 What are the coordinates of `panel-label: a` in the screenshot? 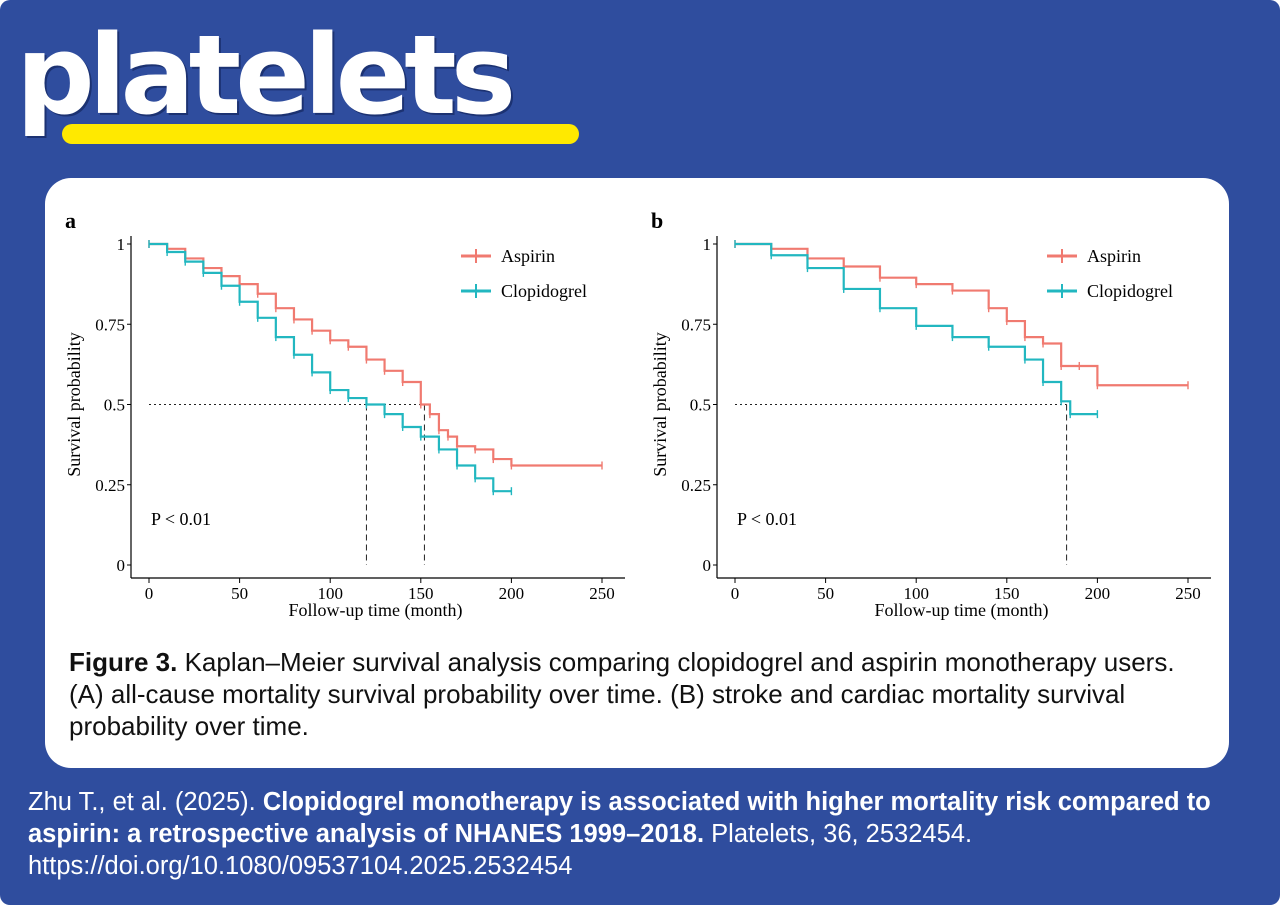 It's located at (70, 220).